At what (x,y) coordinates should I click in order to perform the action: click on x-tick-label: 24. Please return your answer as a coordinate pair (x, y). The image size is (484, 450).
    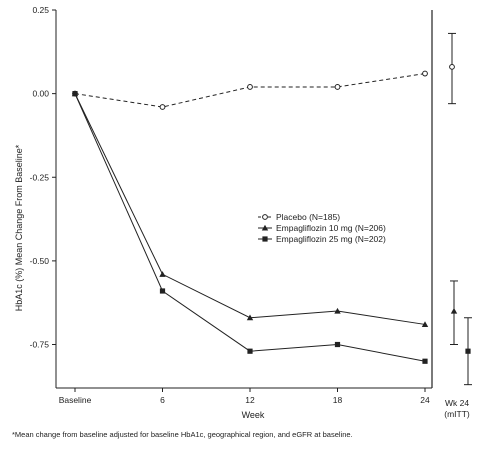
    Looking at the image, I should click on (425, 400).